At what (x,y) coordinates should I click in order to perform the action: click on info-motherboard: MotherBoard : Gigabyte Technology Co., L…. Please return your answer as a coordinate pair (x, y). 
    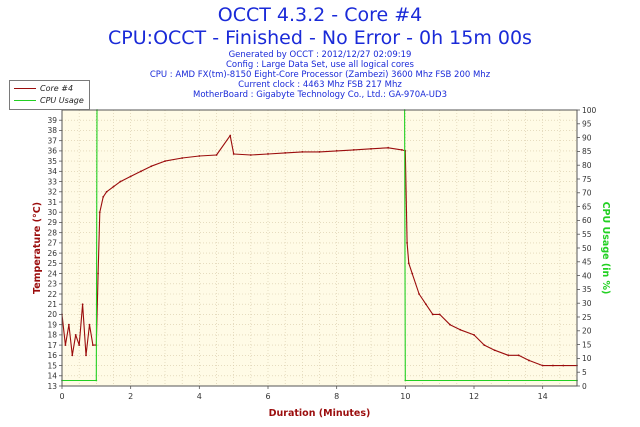
    Looking at the image, I should click on (320, 95).